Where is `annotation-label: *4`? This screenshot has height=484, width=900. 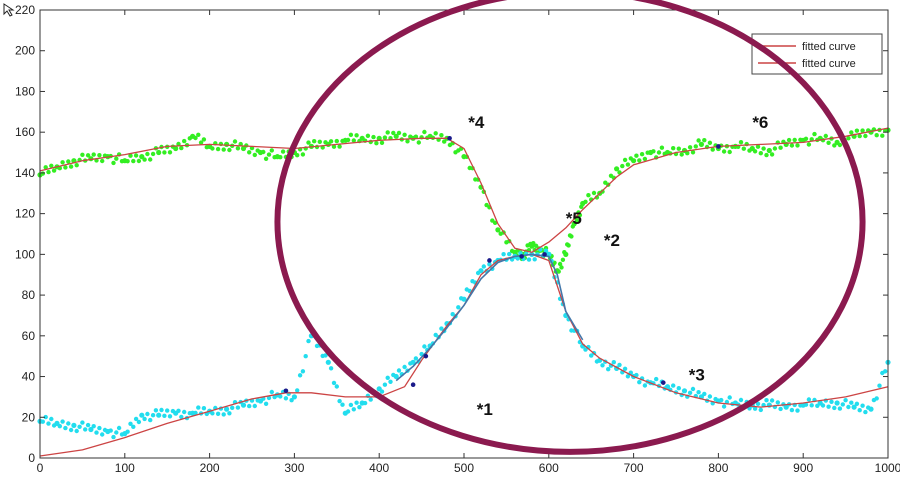
annotation-label: *4 is located at coordinates (476, 122).